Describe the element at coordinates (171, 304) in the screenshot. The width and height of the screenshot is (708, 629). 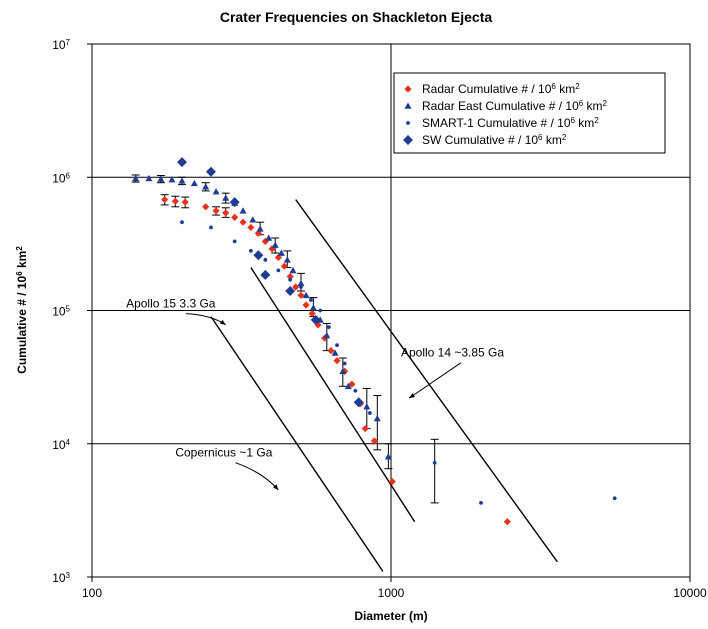
I see `annotation-label: Apollo 15 3.3 Ga` at that location.